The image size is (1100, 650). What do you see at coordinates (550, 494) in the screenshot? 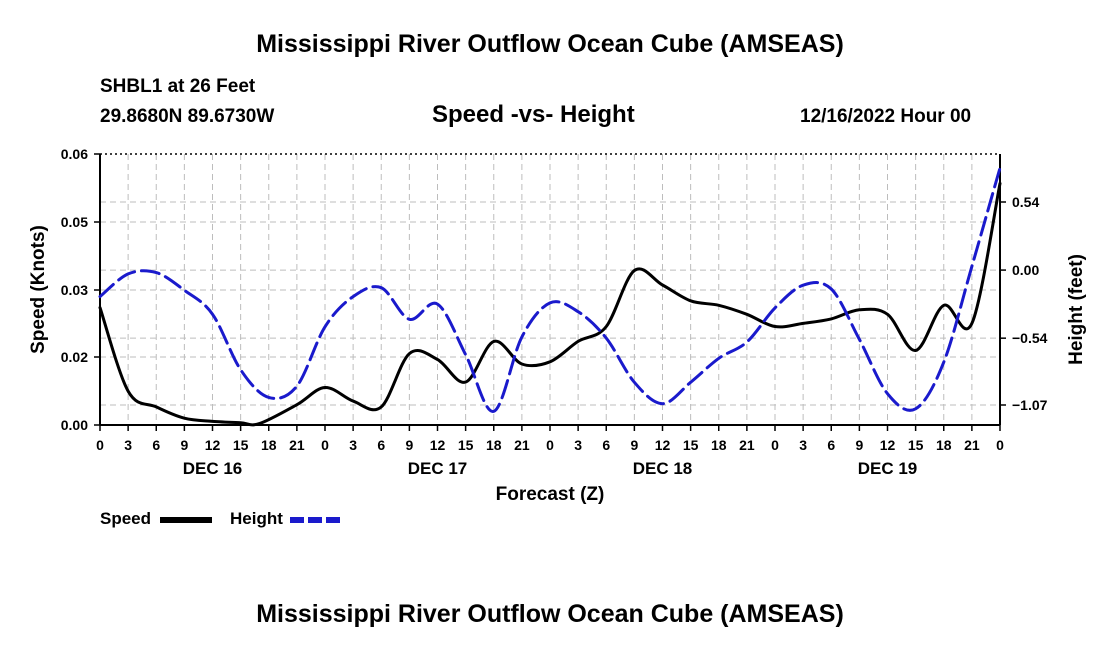
I see `x-axis-title: Forecast (Z)` at bounding box center [550, 494].